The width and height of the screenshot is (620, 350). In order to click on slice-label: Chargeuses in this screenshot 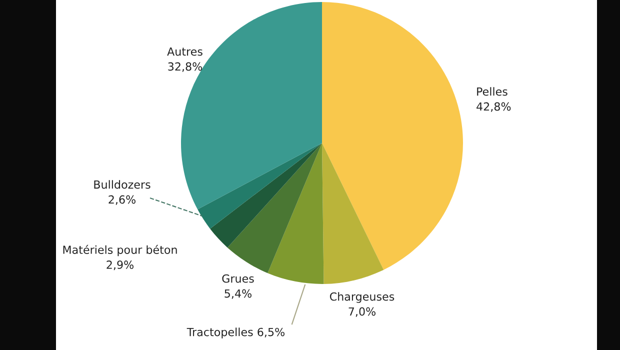, I will do `click(362, 297)`.